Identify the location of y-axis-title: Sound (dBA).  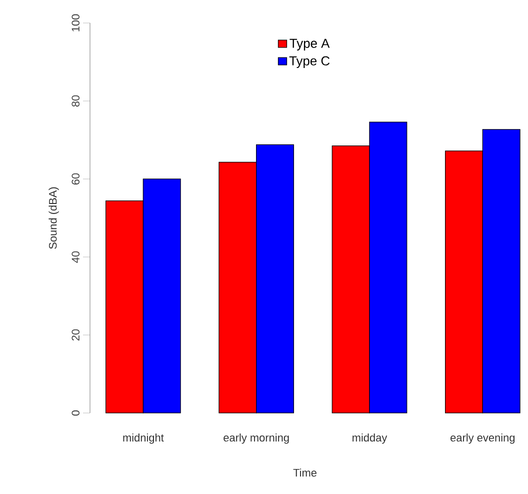
(53, 218).